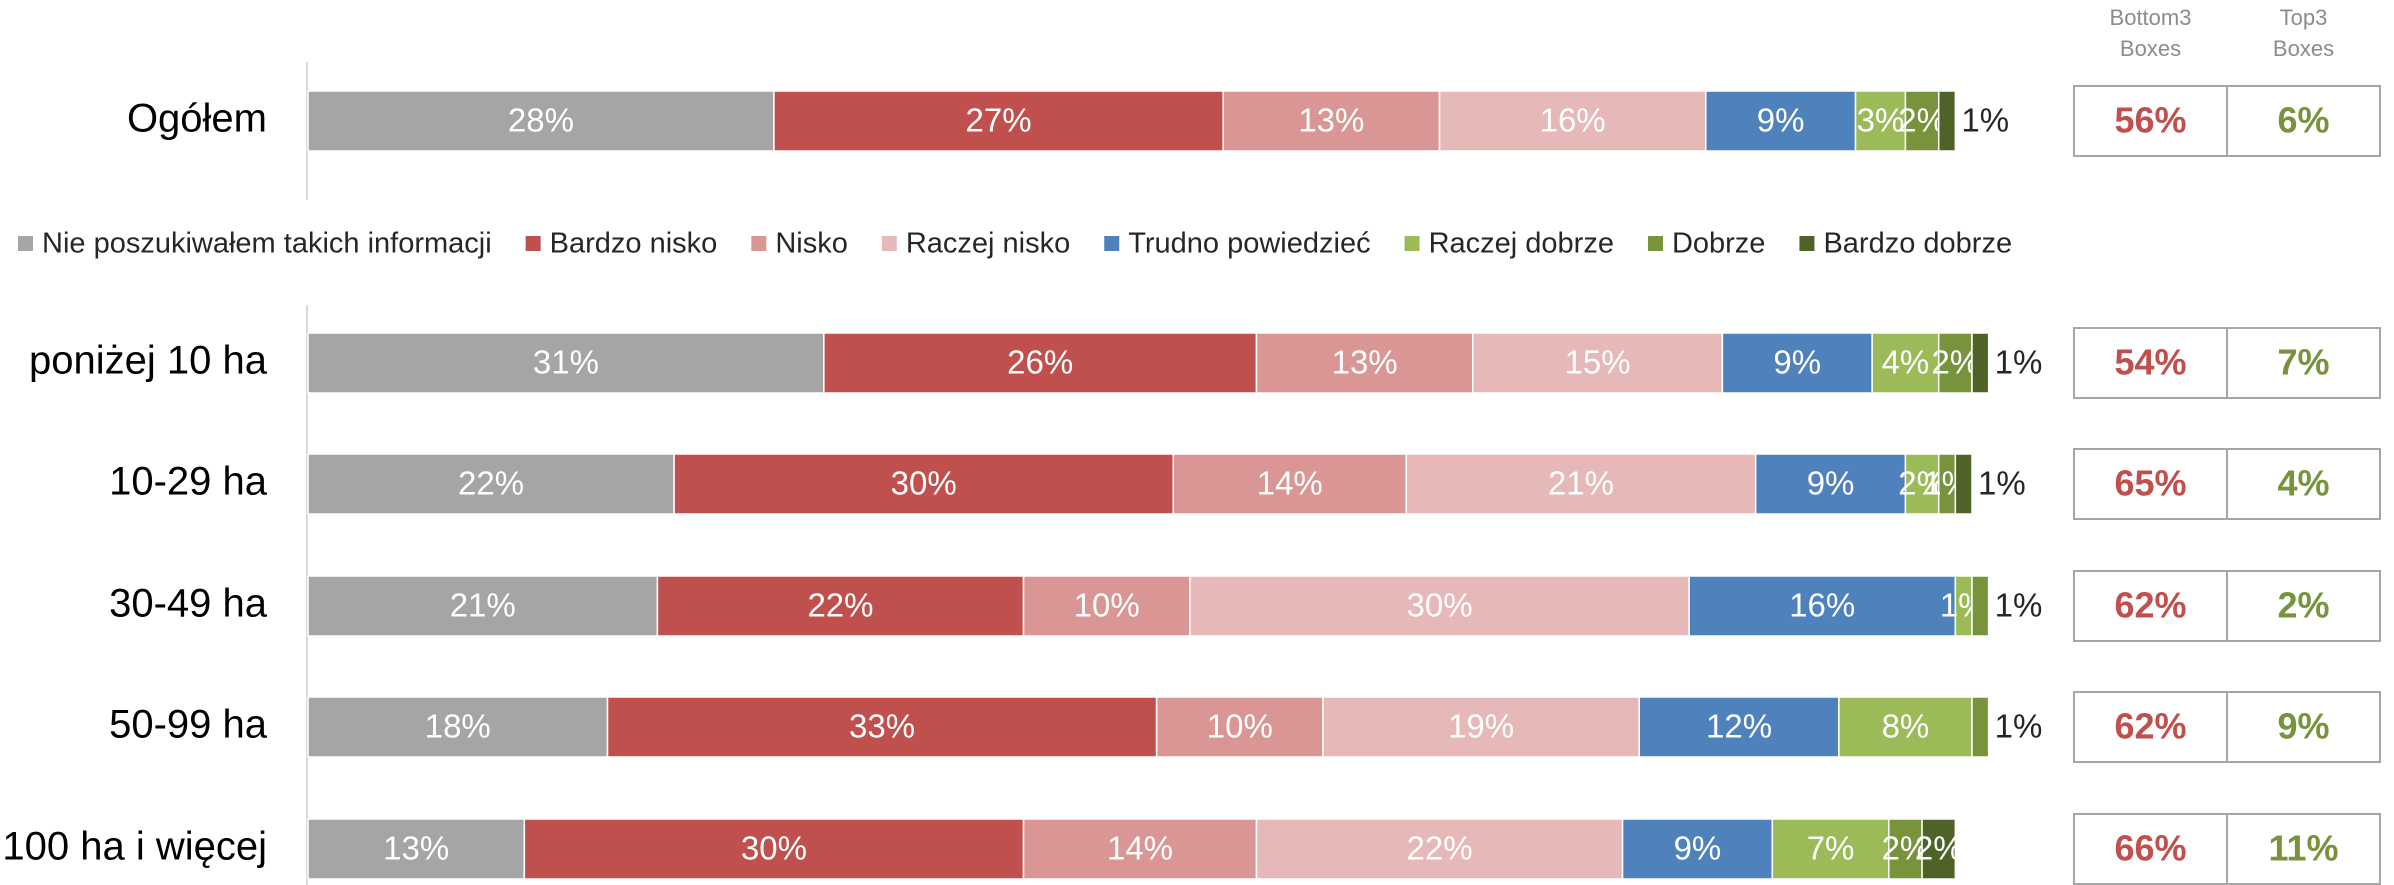 This screenshot has height=885, width=2394. What do you see at coordinates (148, 361) in the screenshot?
I see `category-label: poniżej 10 ha` at bounding box center [148, 361].